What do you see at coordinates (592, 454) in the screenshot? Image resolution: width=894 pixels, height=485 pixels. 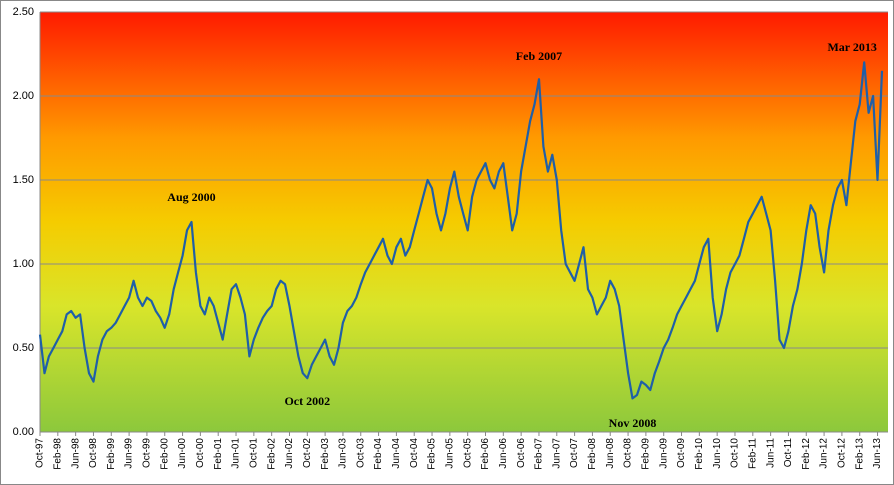 I see `x-tick-label: Feb-08` at bounding box center [592, 454].